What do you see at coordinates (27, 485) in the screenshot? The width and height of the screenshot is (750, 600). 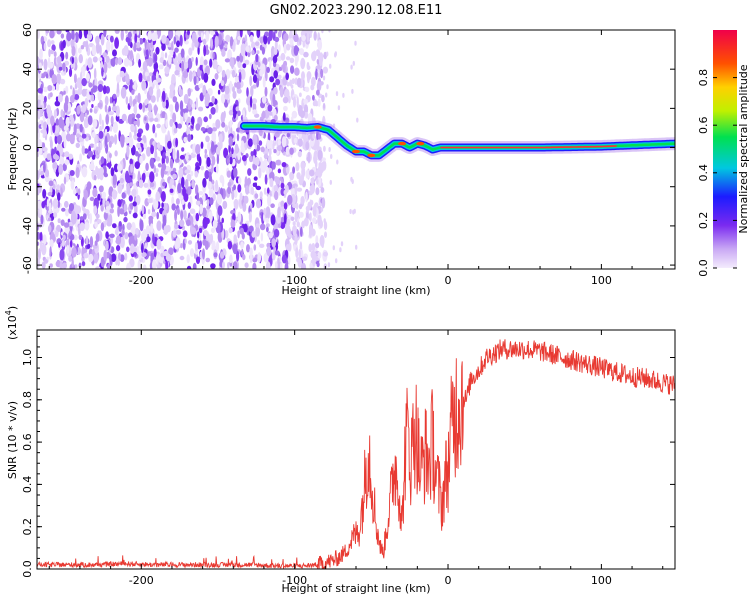 I see `y-tick-label: 0.4` at bounding box center [27, 485].